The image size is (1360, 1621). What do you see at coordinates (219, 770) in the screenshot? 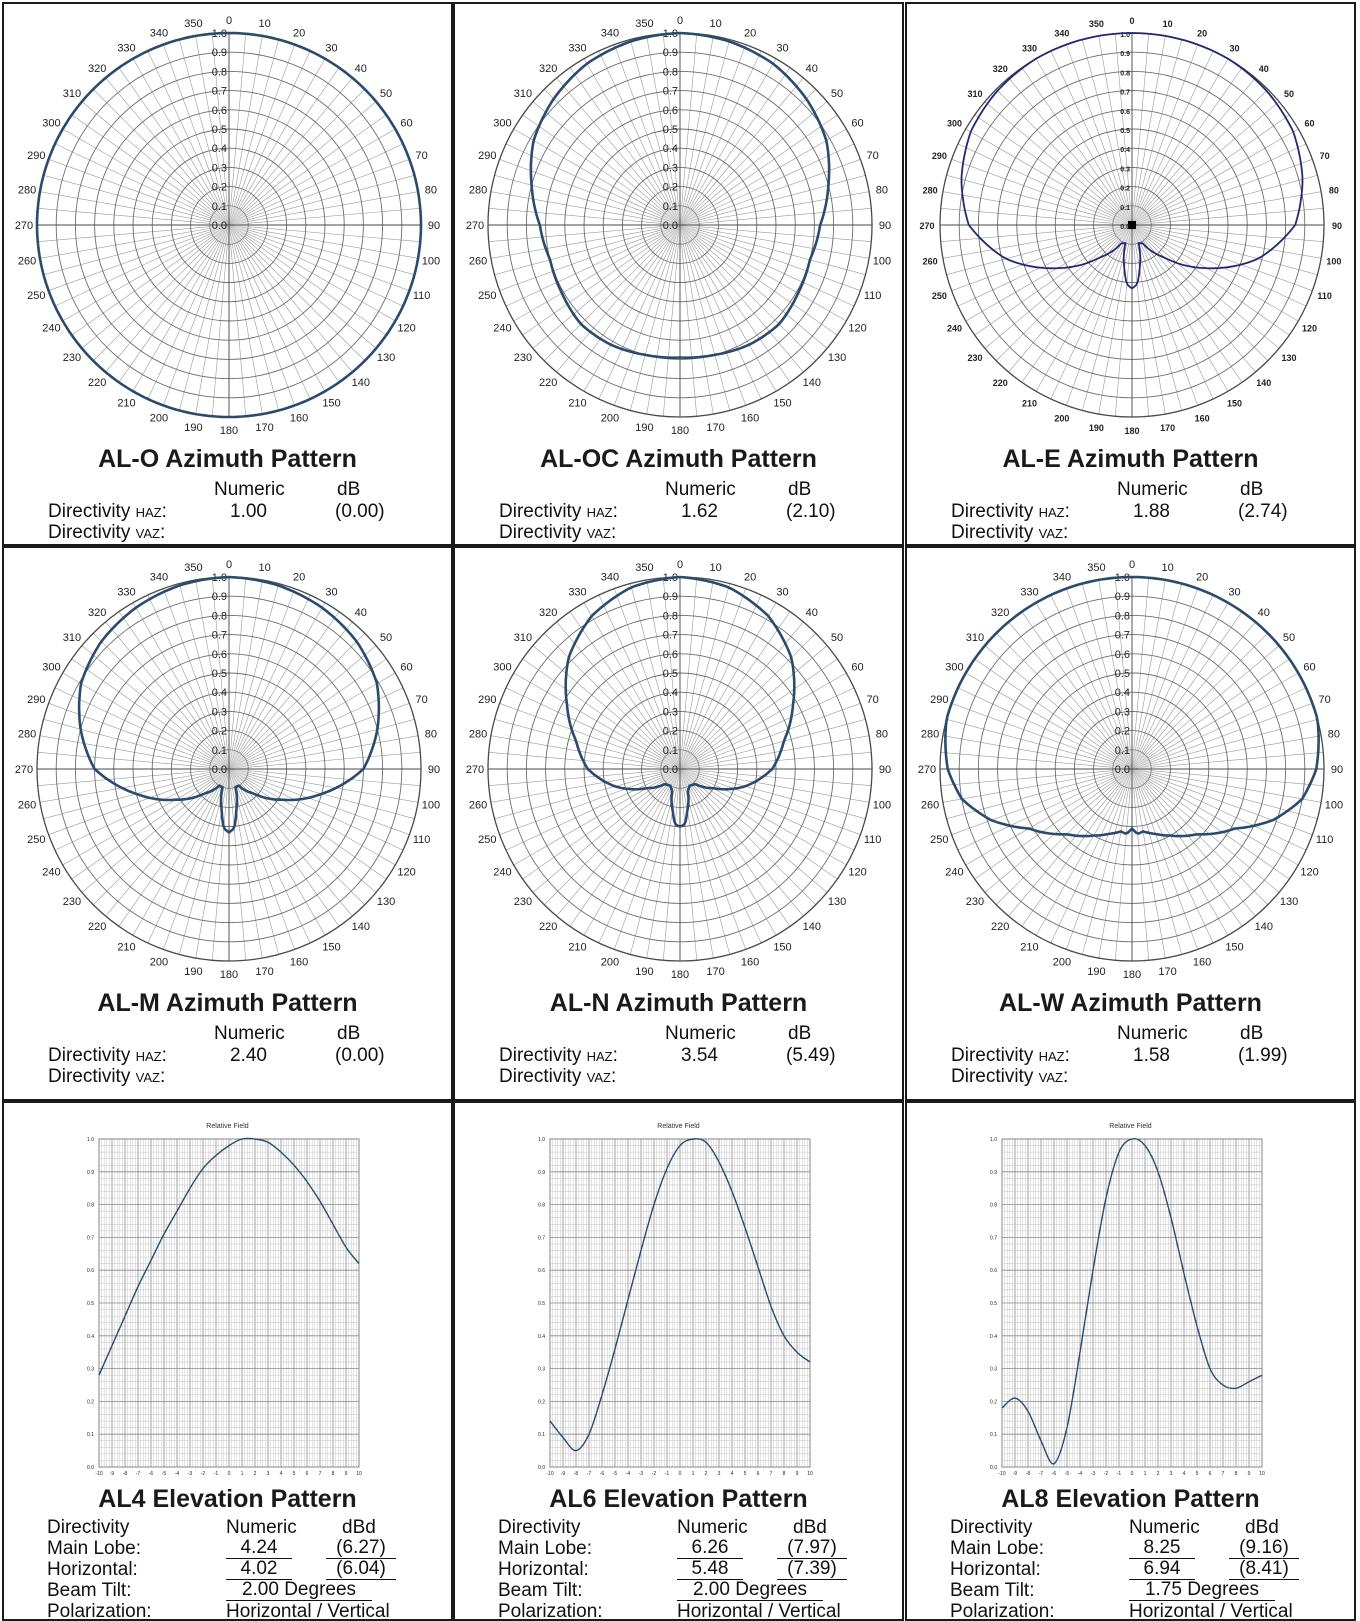
I see `radial-tick-label: 0.0` at bounding box center [219, 770].